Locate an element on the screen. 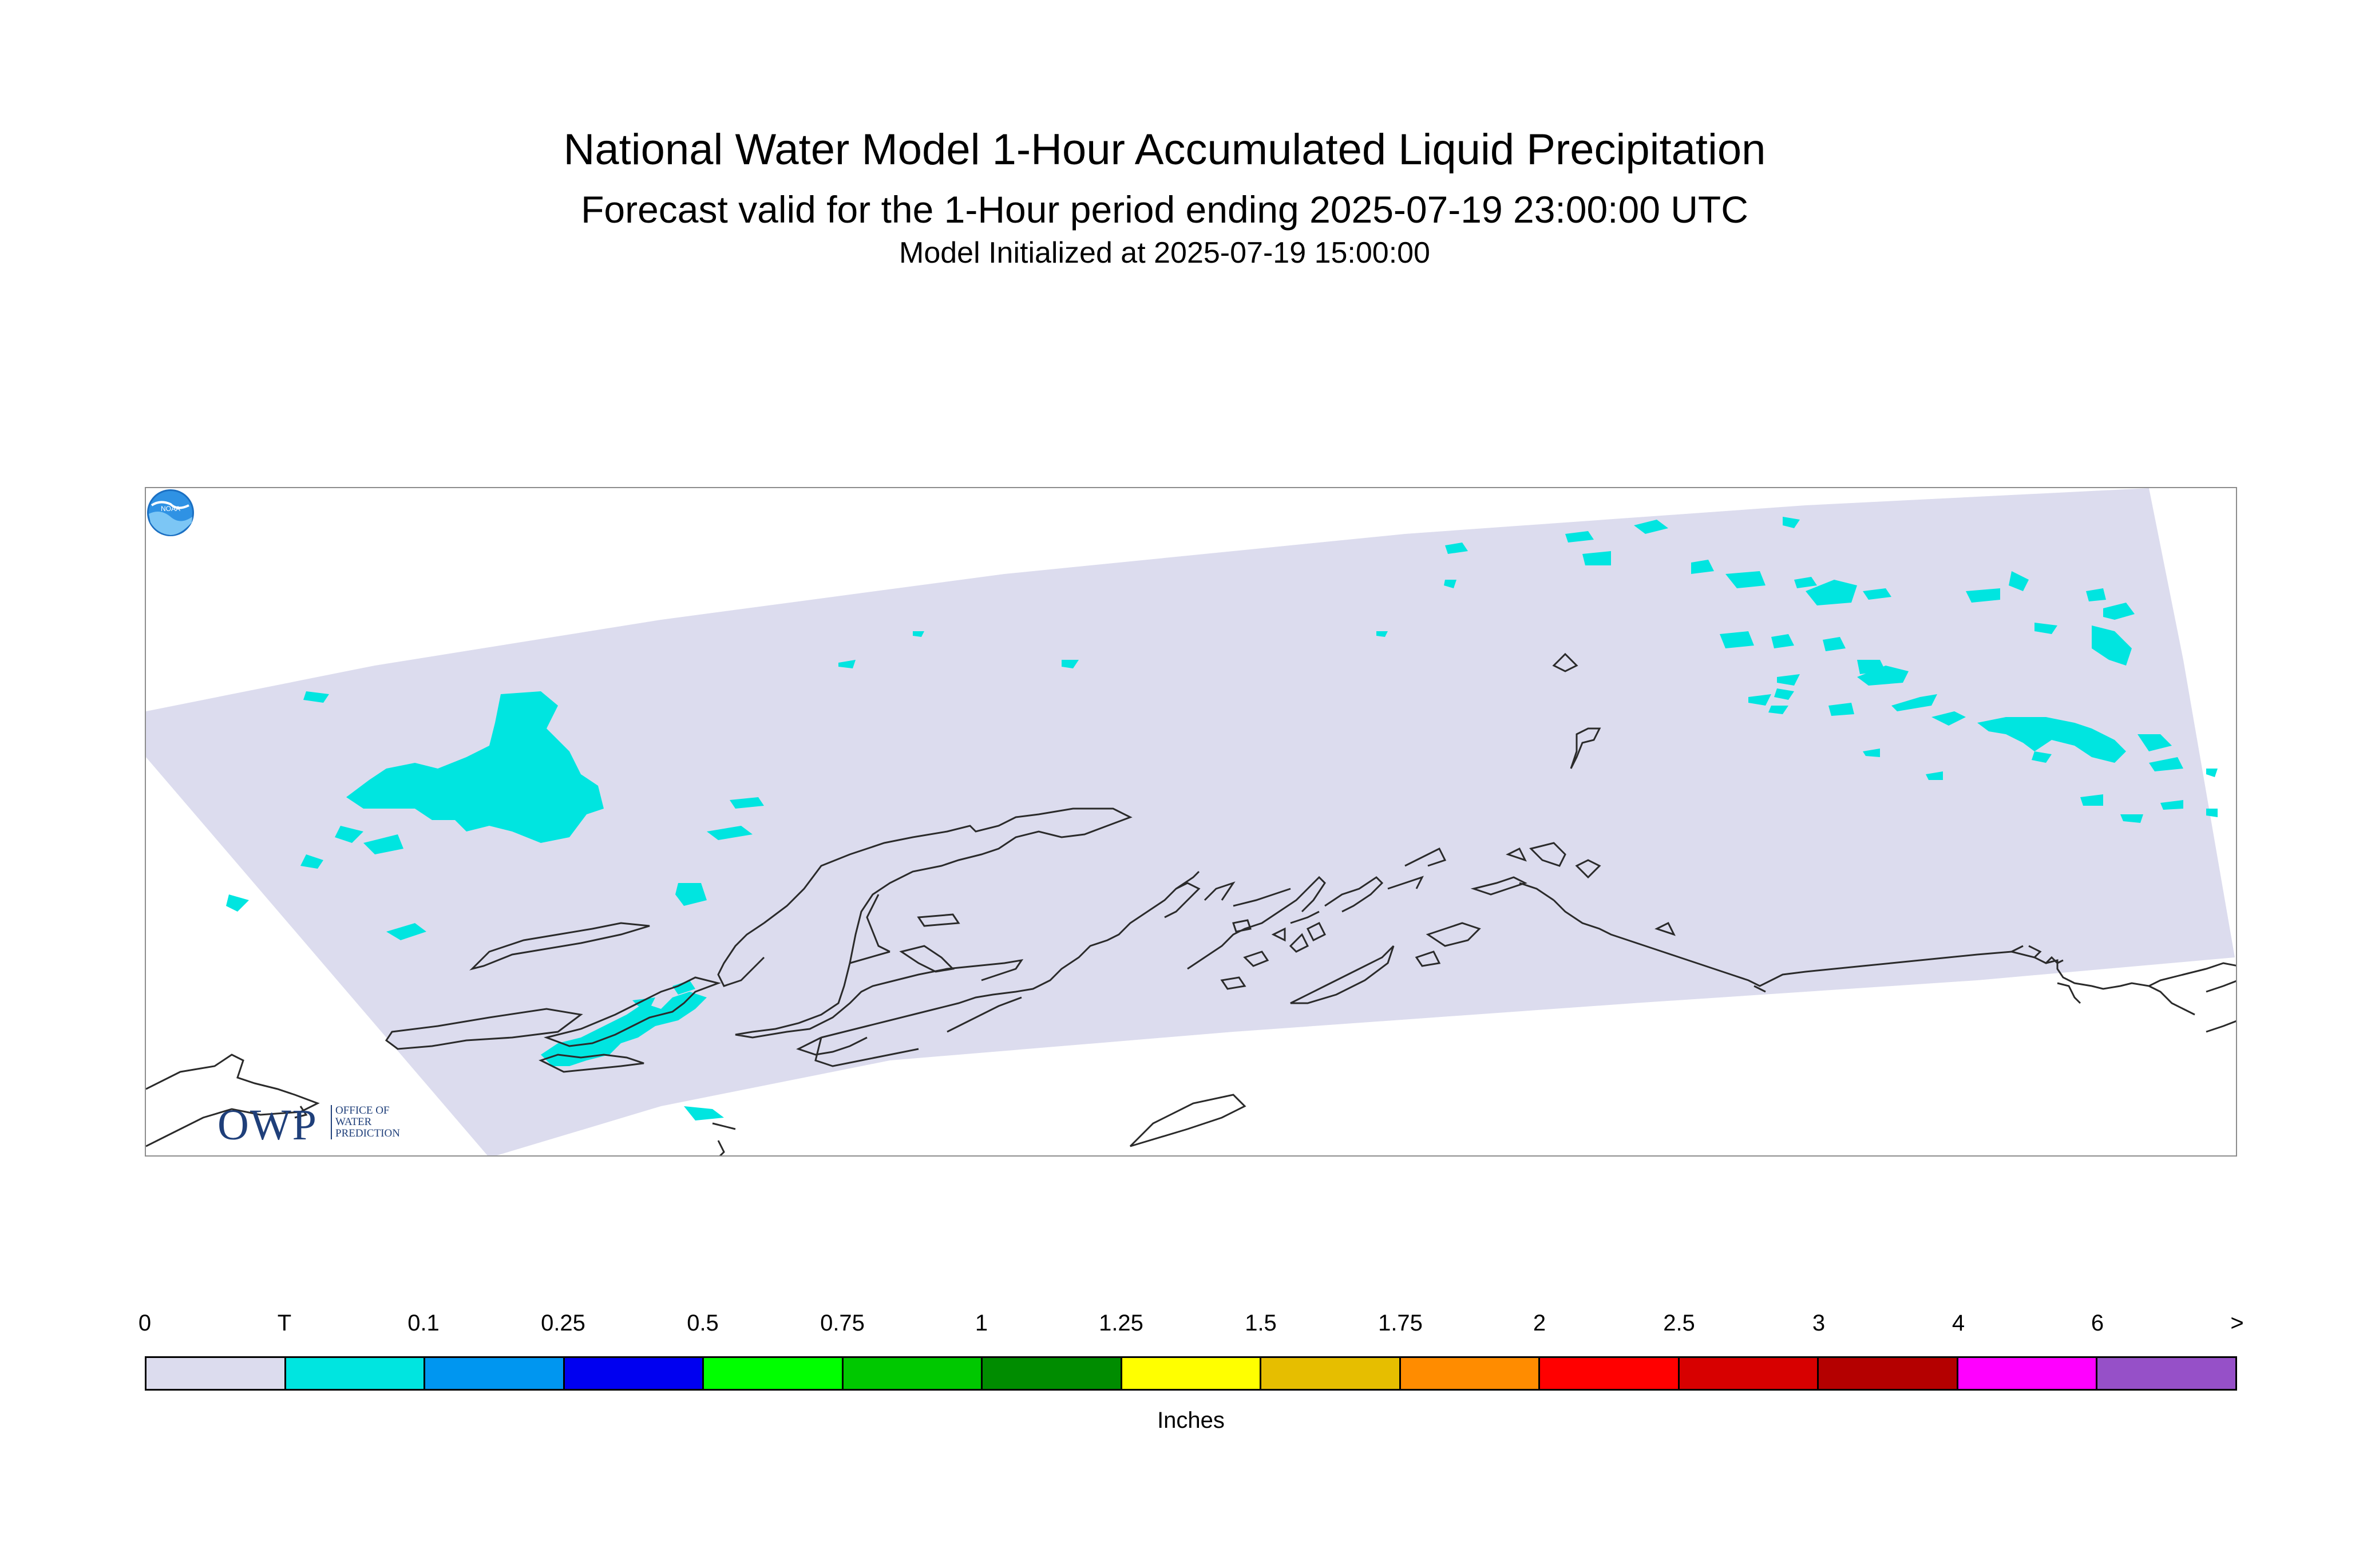 This screenshot has width=2375, height=1568. owp-logo-words: OFFICE OF WATER PREDICTION is located at coordinates (379, 1122).